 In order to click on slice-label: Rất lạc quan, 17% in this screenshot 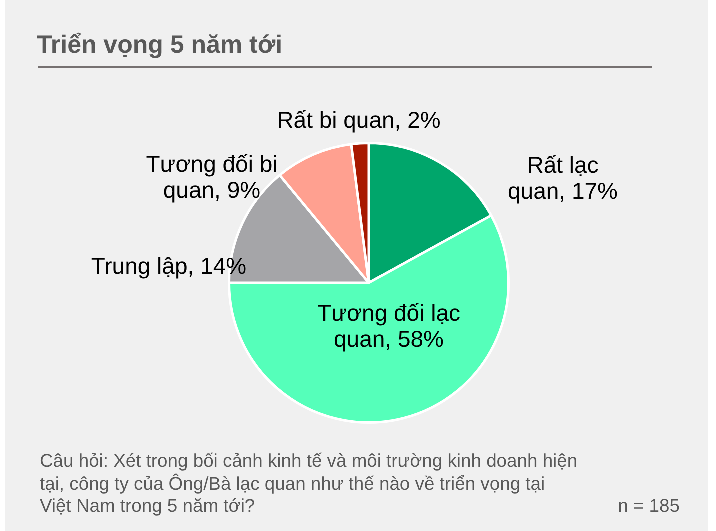, I will do `click(563, 178)`.